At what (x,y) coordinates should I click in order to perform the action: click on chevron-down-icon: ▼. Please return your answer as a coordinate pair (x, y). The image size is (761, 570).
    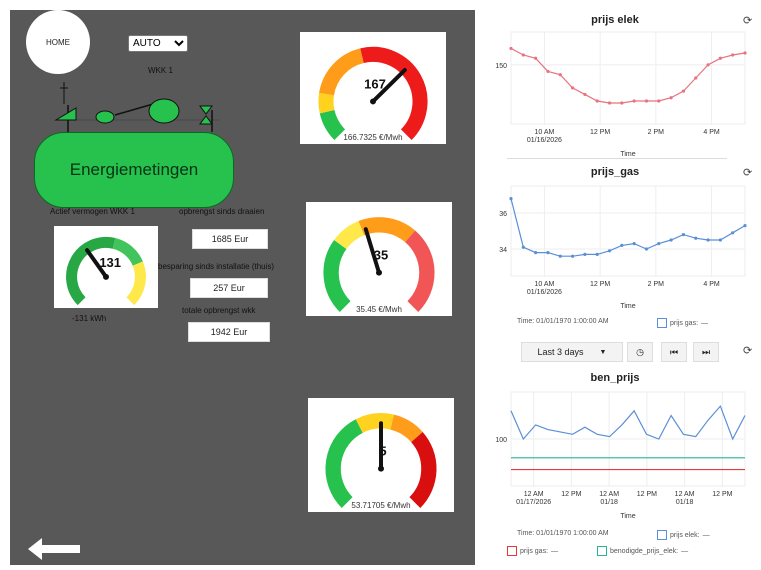
    Looking at the image, I should click on (603, 352).